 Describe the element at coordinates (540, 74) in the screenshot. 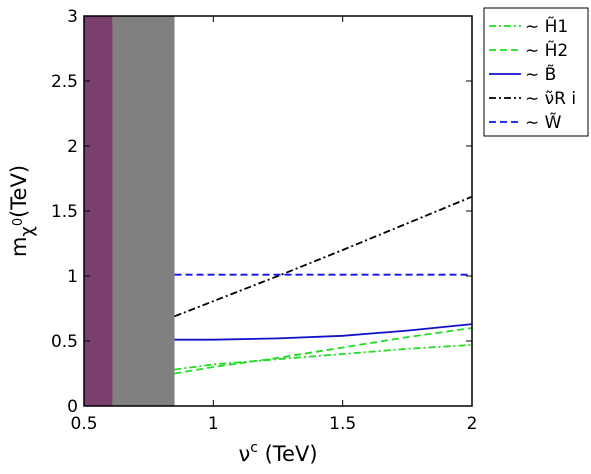

I see `legend-entry: ∼ B̃` at that location.